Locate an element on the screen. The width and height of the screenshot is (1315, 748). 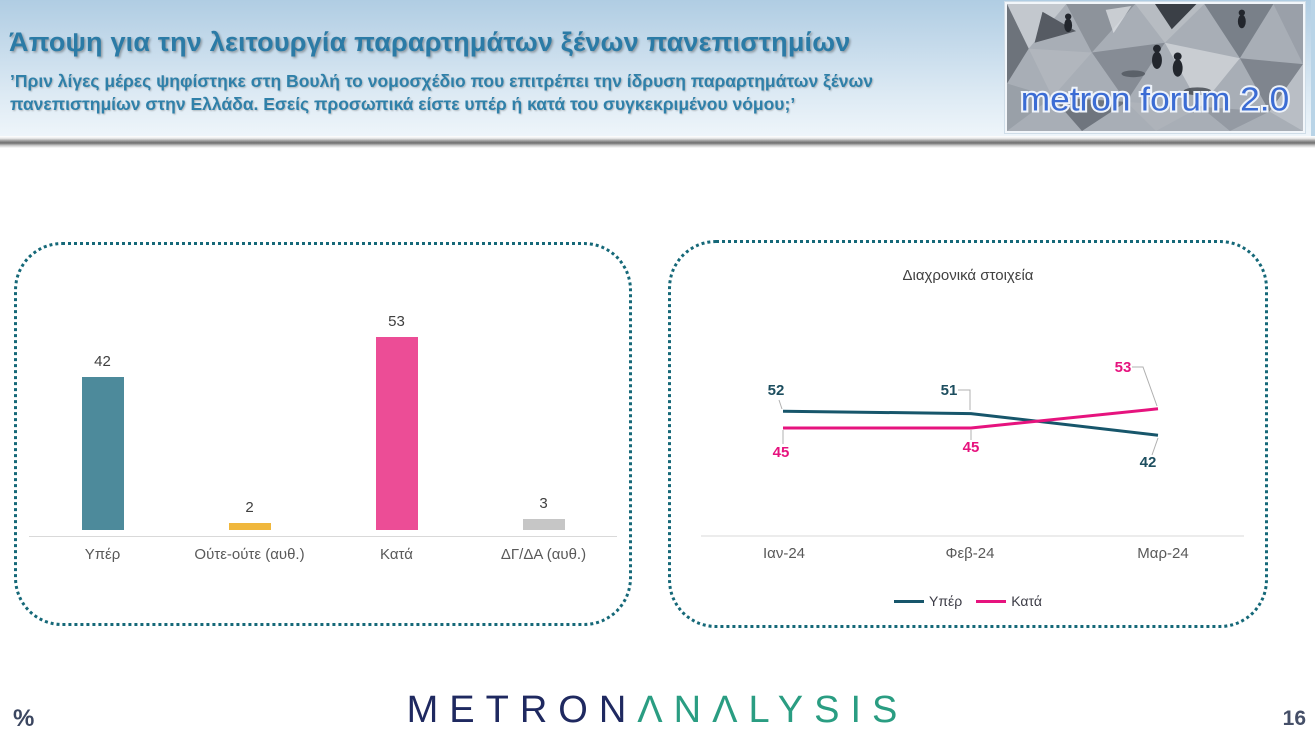
bar-column: 2 is located at coordinates (249, 514).